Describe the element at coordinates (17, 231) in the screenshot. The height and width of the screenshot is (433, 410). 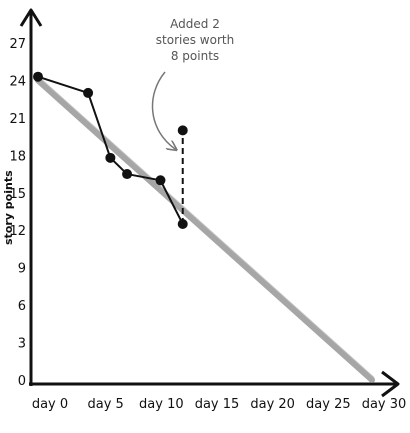
I see `y-tick-label: 12` at that location.